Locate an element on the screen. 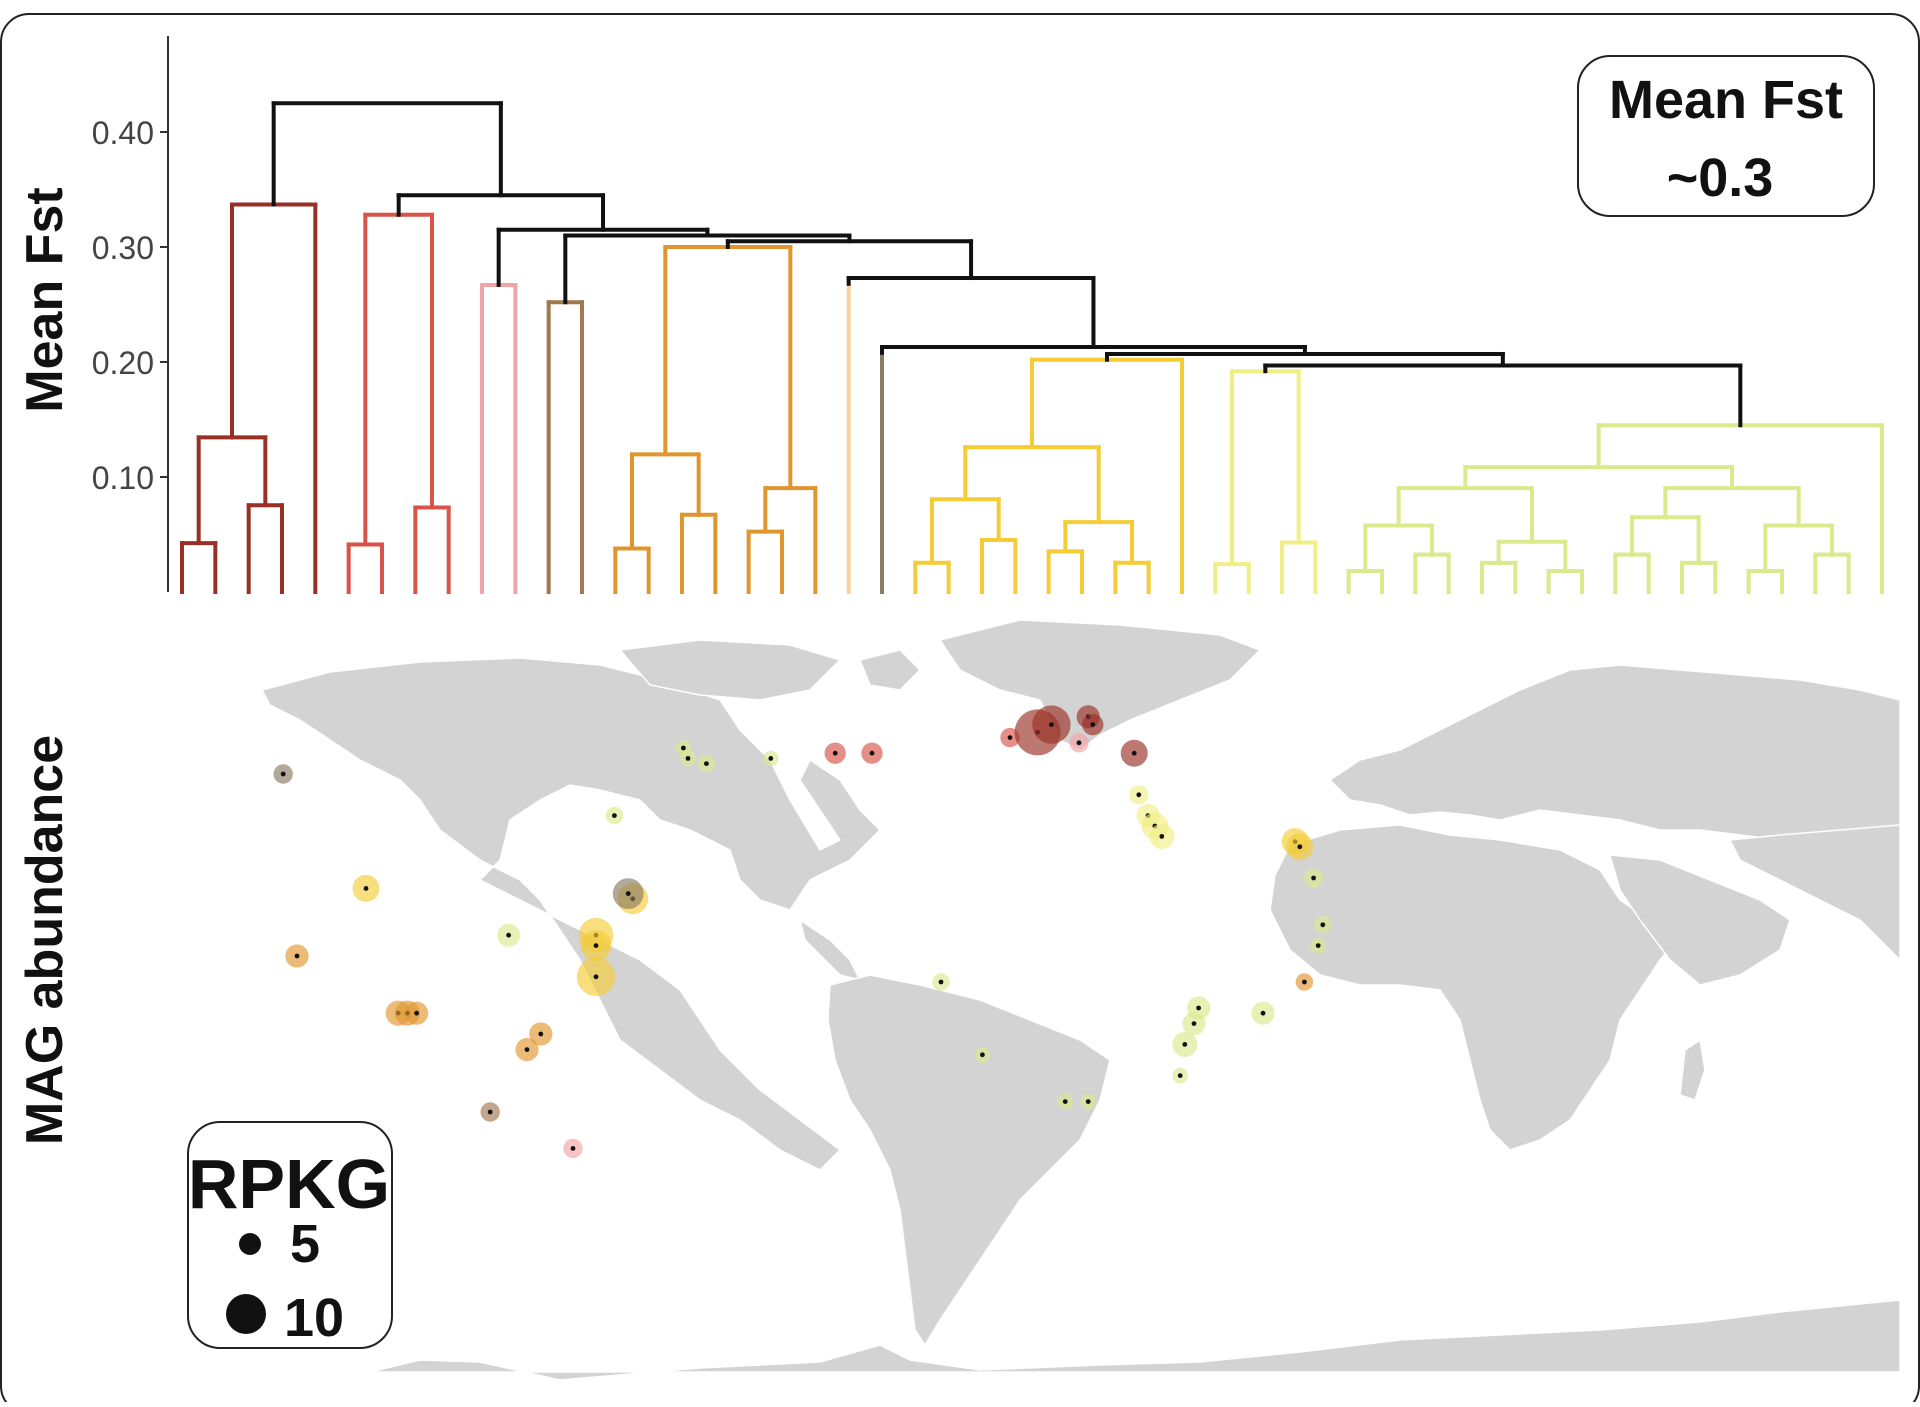  y-tick-label-0: 0.10 is located at coordinates (123, 478).